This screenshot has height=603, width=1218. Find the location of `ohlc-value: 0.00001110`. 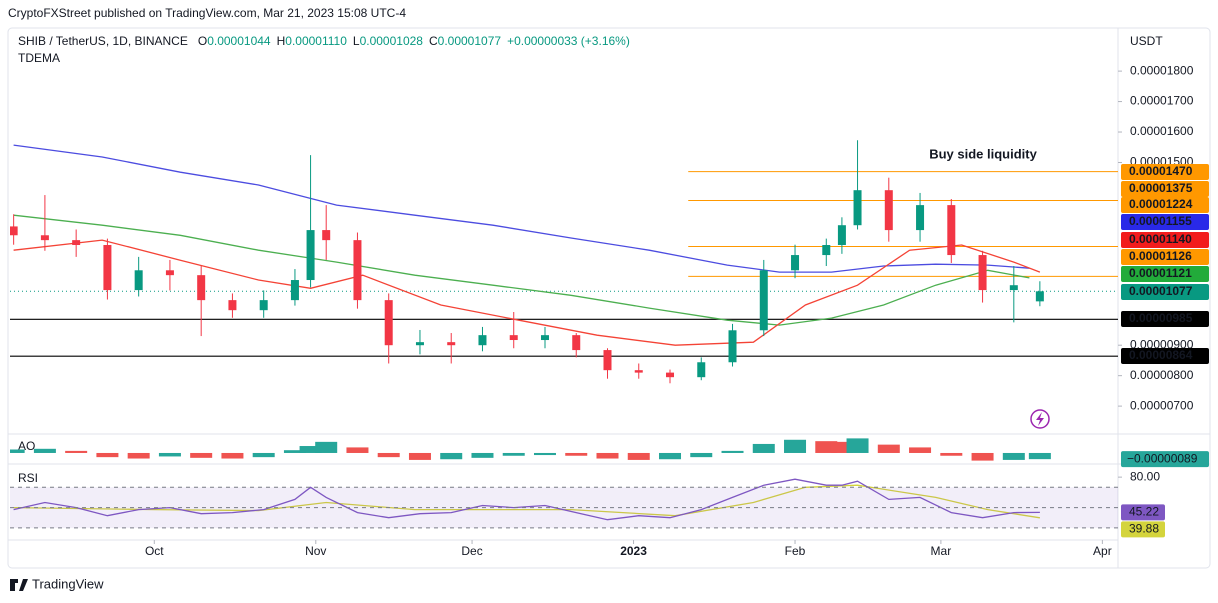

ohlc-value: 0.00001110 is located at coordinates (316, 41).